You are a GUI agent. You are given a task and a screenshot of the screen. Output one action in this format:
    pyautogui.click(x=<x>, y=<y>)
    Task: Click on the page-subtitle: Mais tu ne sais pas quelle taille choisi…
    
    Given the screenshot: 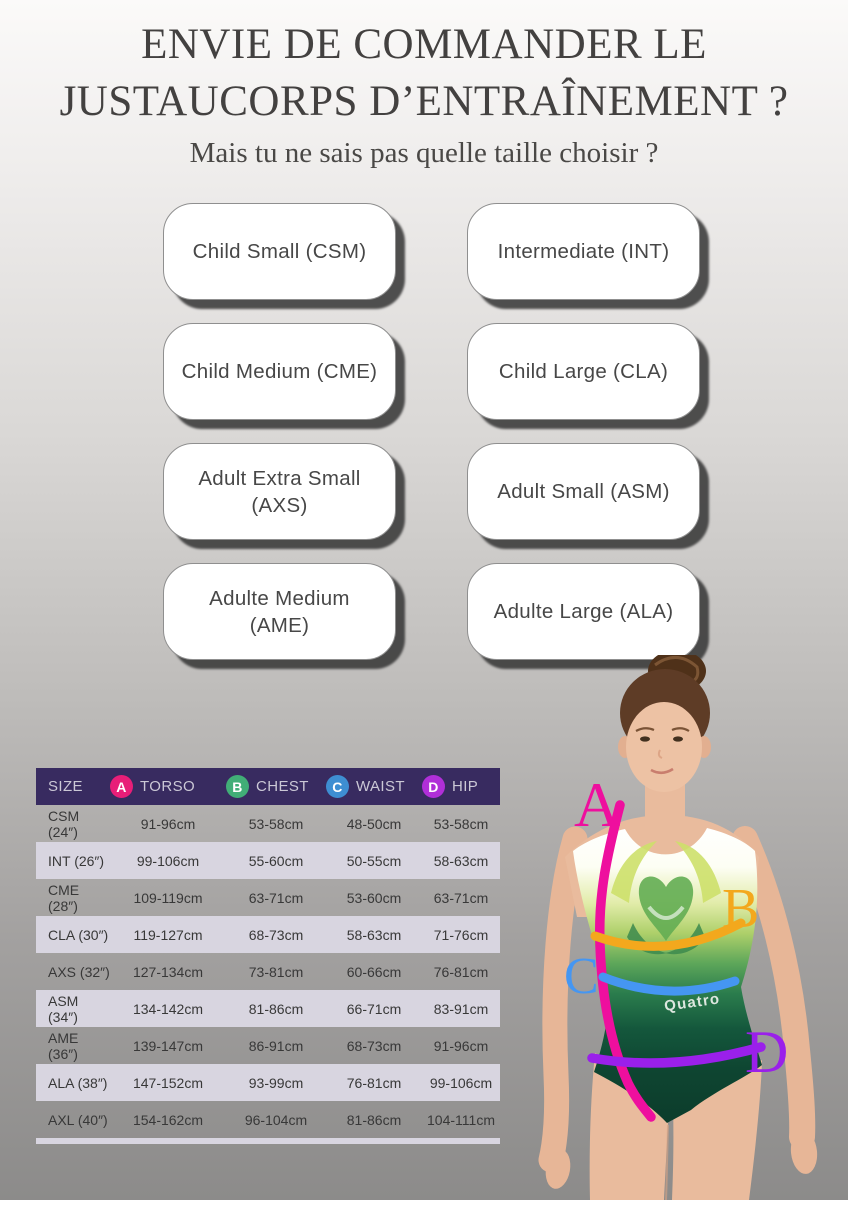 What is the action you would take?
    pyautogui.click(x=424, y=153)
    